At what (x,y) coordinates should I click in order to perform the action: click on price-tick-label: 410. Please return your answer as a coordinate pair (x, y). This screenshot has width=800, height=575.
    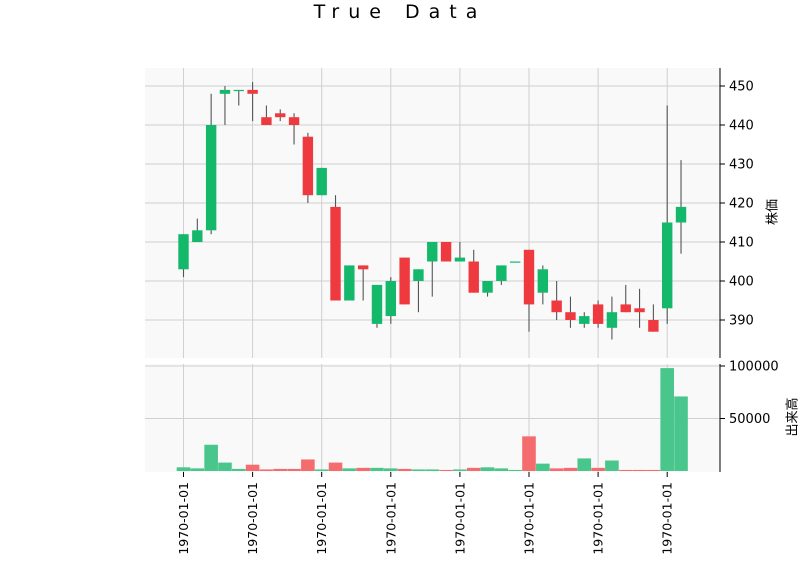
    Looking at the image, I should click on (741, 243).